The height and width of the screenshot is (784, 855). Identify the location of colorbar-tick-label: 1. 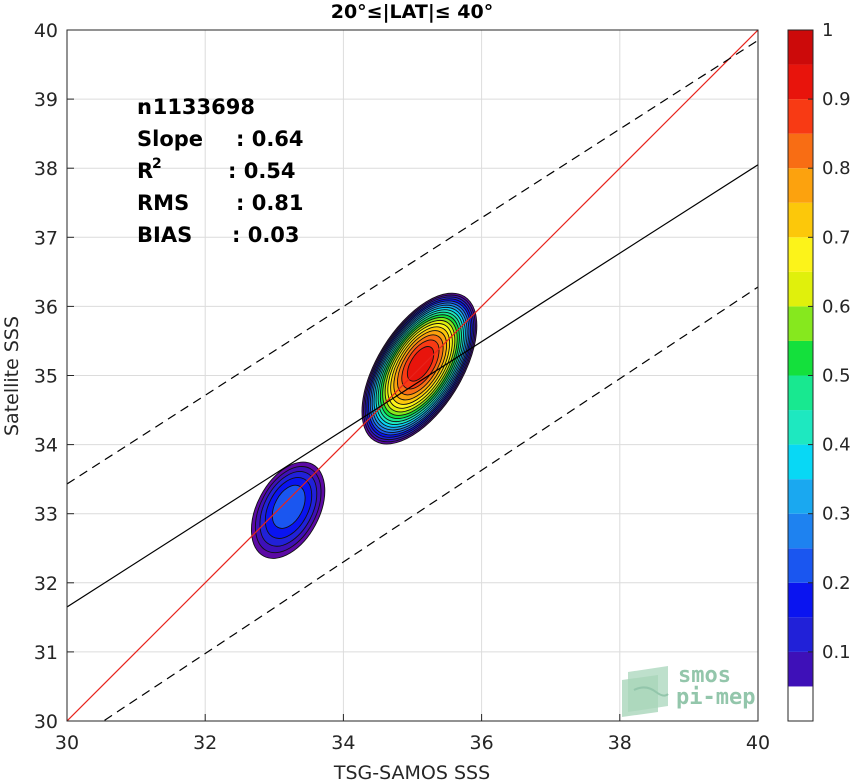
(827, 30).